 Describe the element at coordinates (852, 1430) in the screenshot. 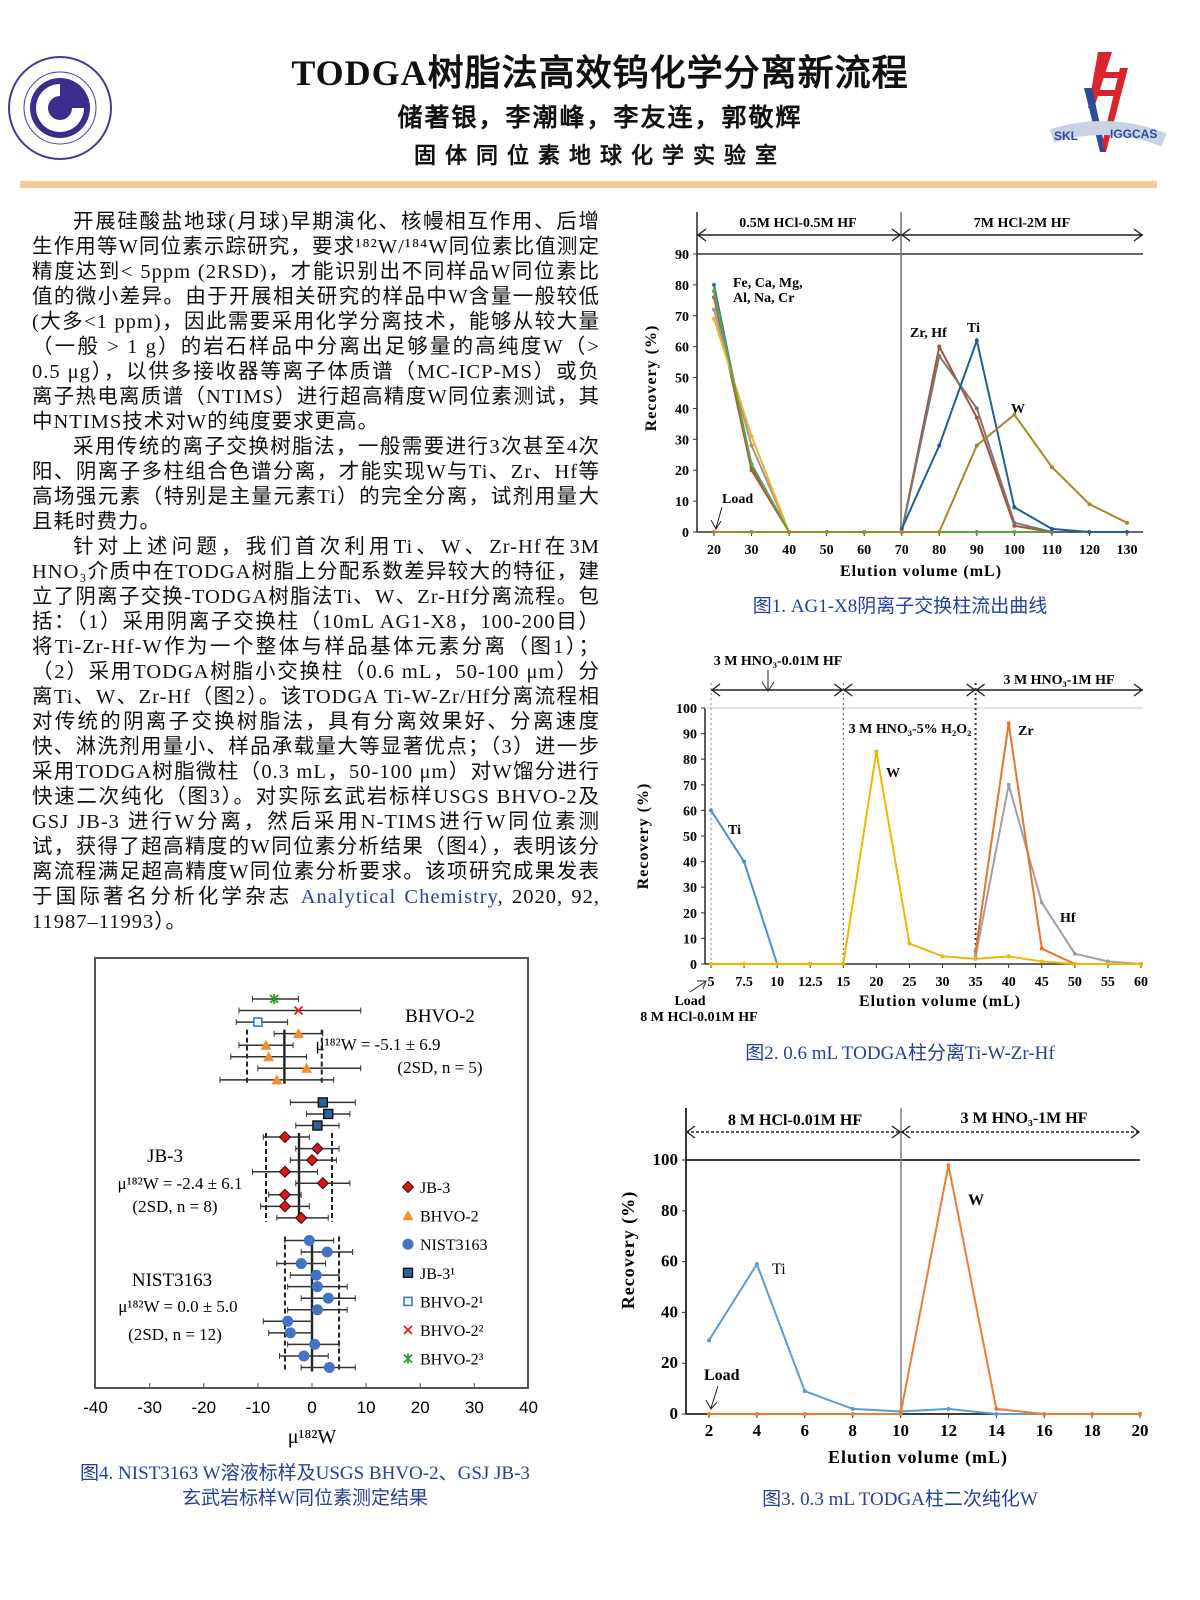

I see `x-tick-label: 8` at that location.